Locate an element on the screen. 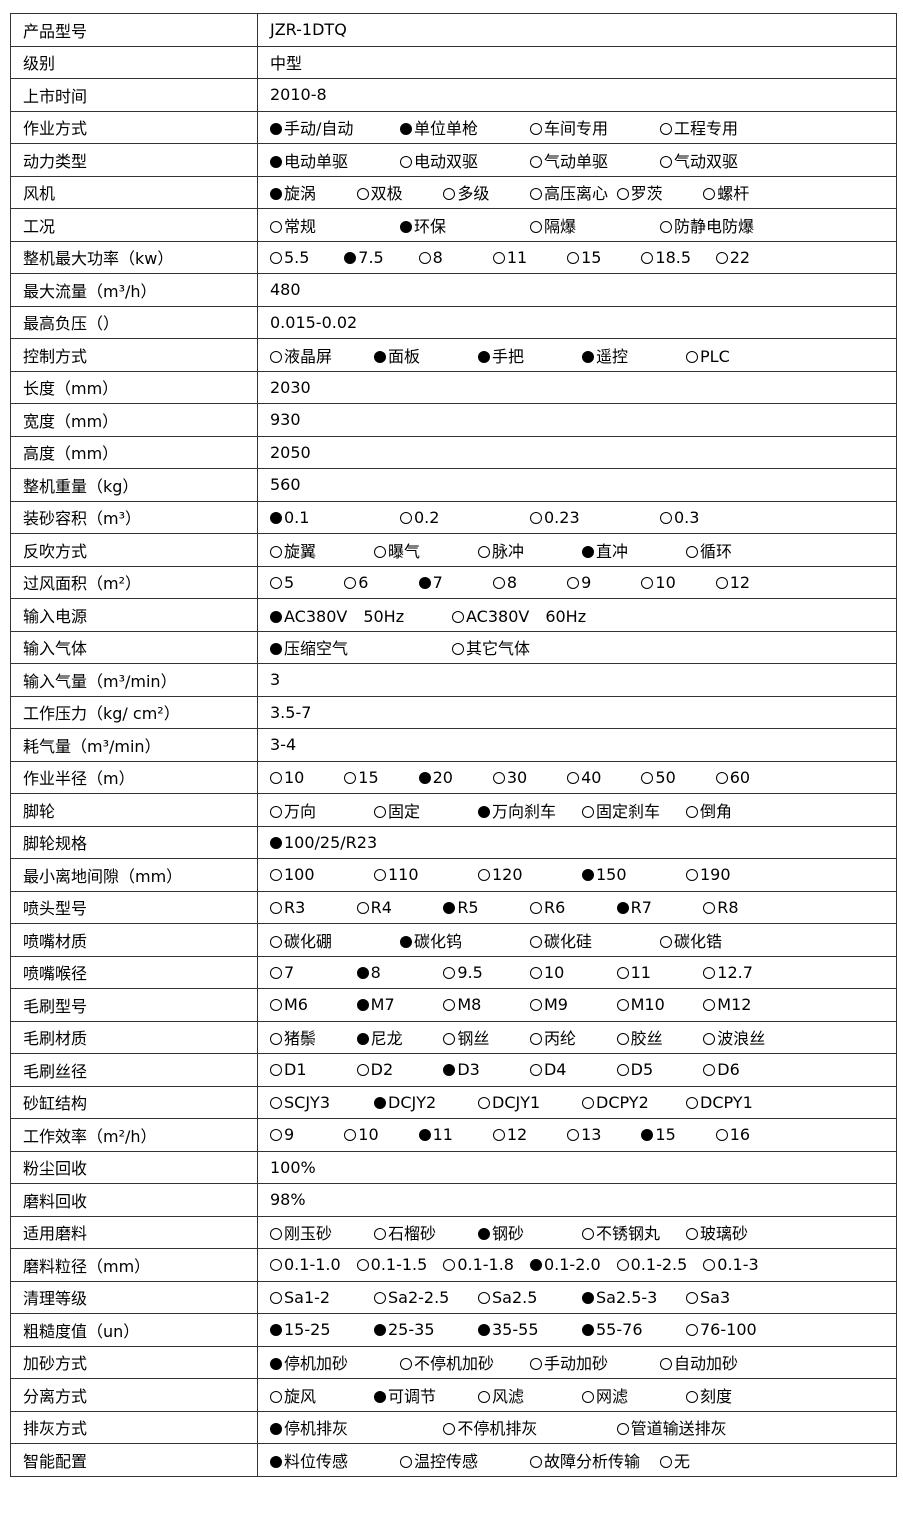 The image size is (903, 1531). option-item: 13 is located at coordinates (604, 1134).